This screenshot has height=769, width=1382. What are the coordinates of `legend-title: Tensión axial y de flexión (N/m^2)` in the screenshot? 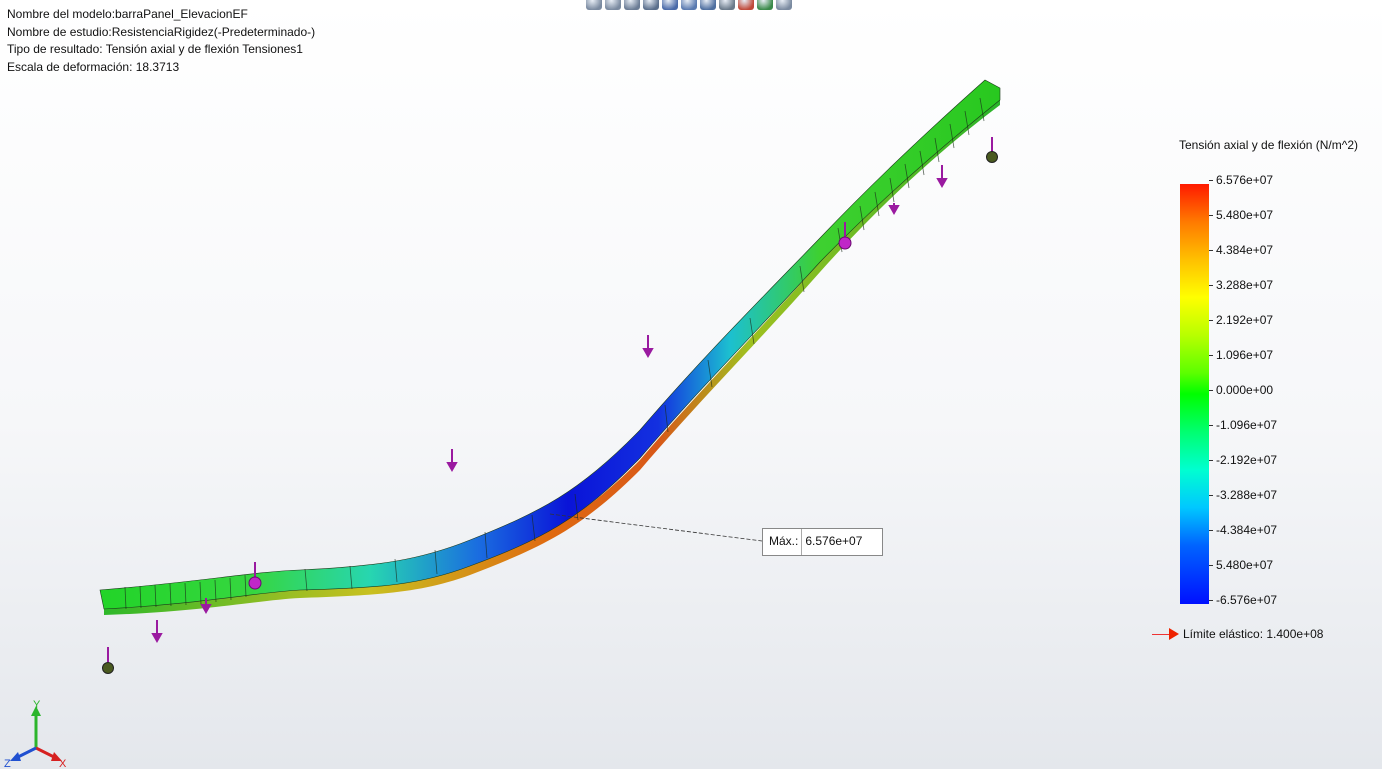 It's located at (1269, 145).